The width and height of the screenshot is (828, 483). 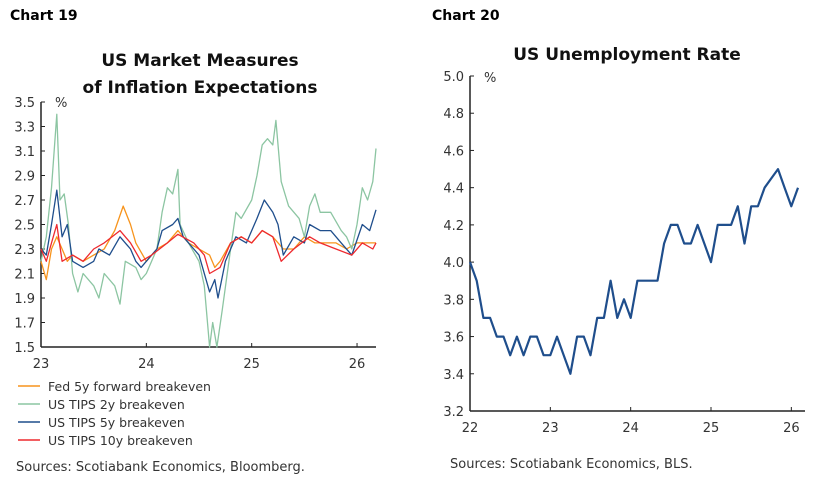 What do you see at coordinates (61, 103) in the screenshot?
I see `chart-19-unit: %` at bounding box center [61, 103].